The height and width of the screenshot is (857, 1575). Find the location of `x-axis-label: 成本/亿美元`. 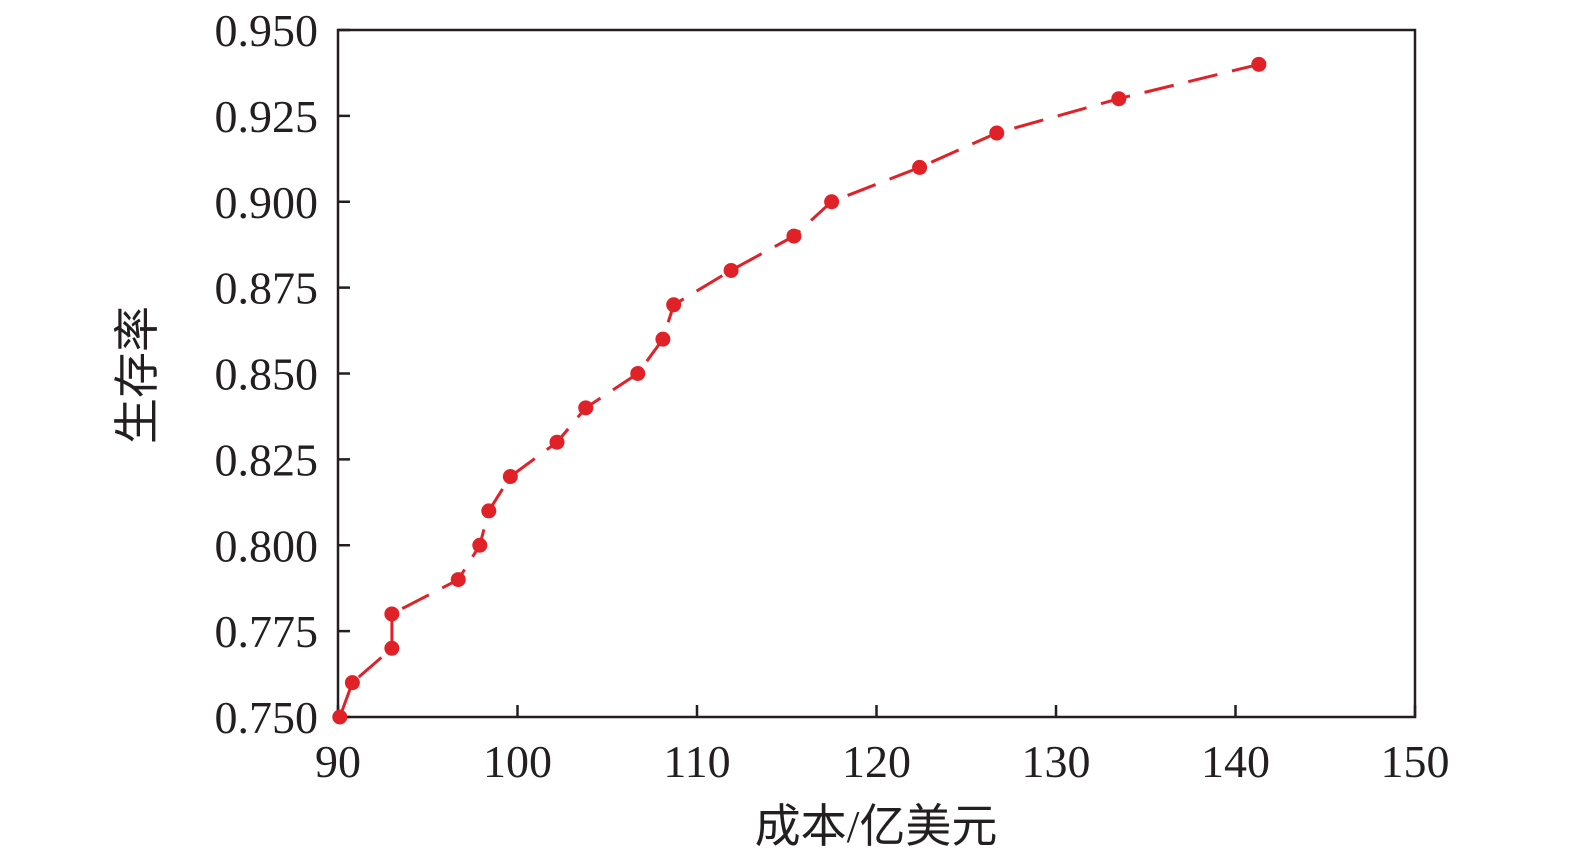

x-axis-label: 成本/亿美元 is located at coordinates (876, 826).